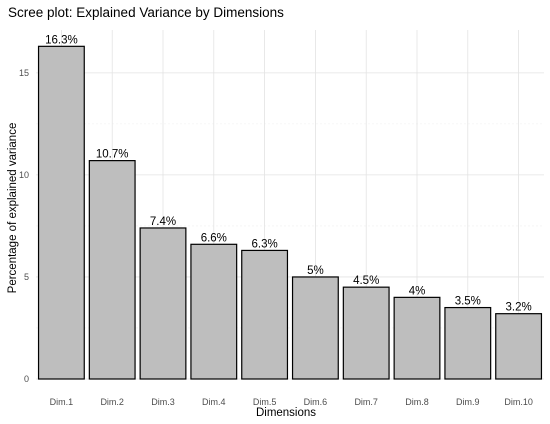 This screenshot has width=550, height=424. What do you see at coordinates (112, 155) in the screenshot?
I see `bar-value-label: 10.7%` at bounding box center [112, 155].